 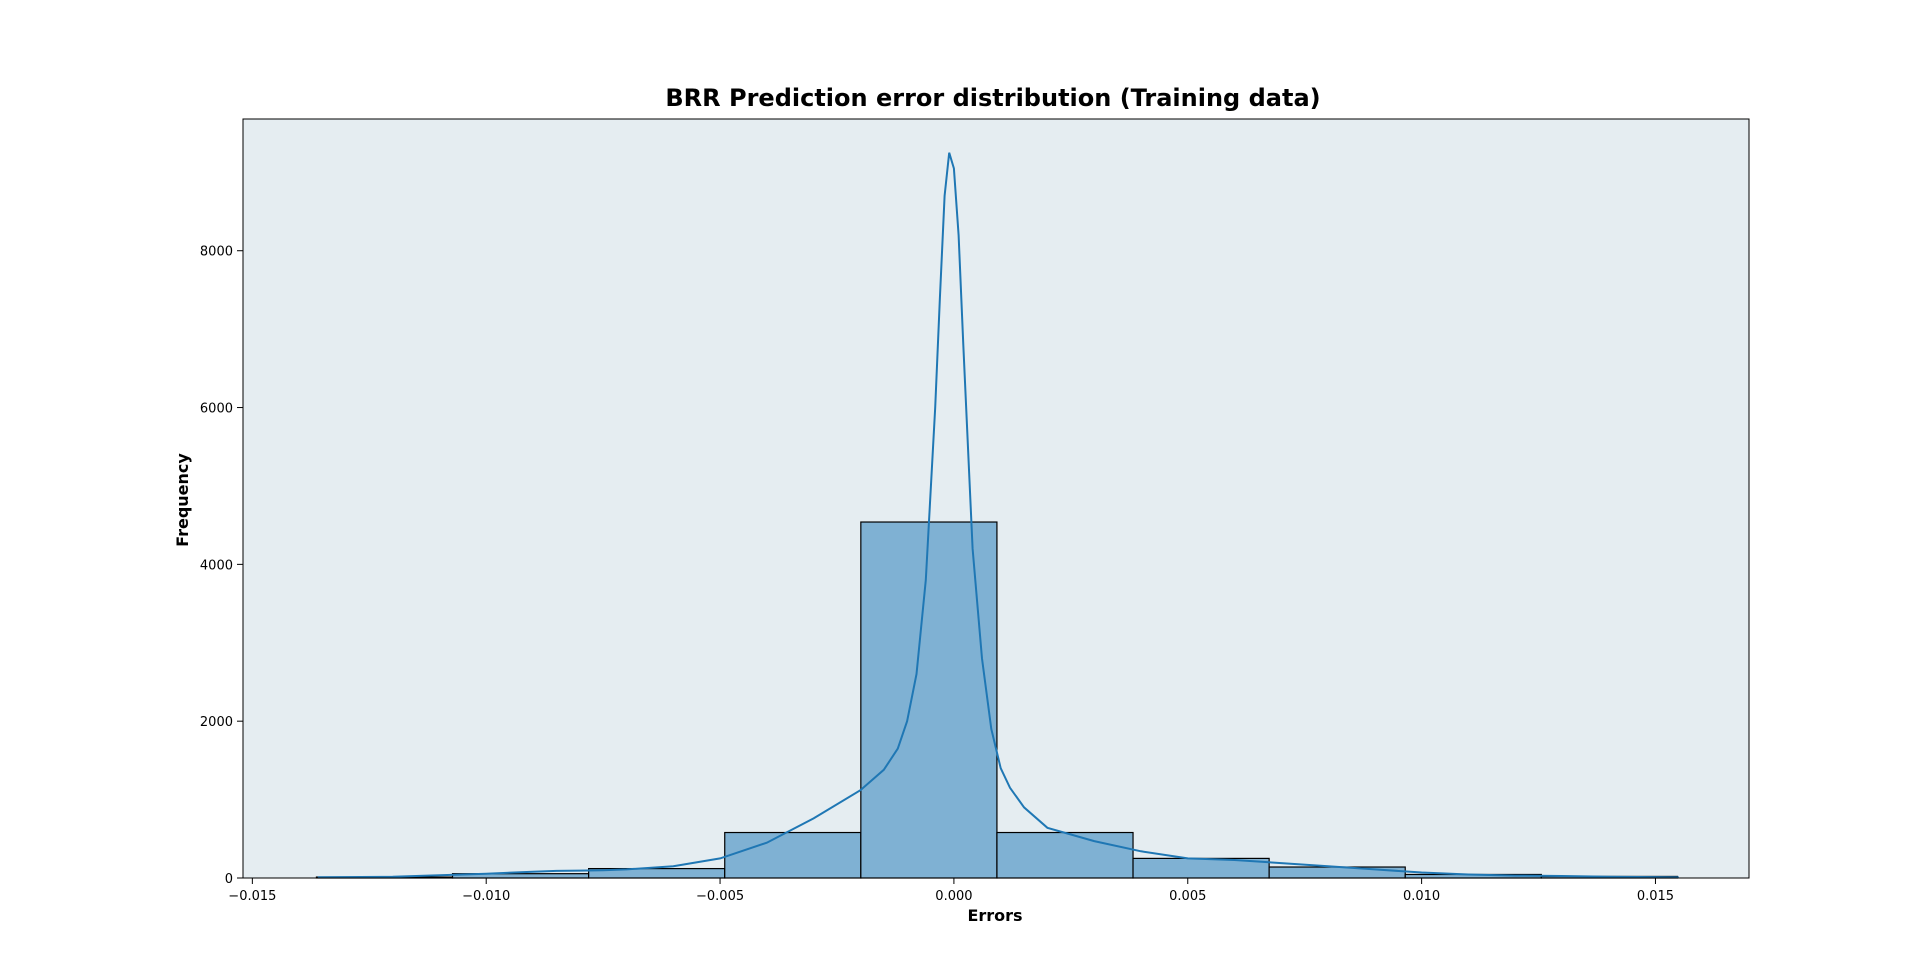 What do you see at coordinates (216, 409) in the screenshot?
I see `y-tick-label: 6000` at bounding box center [216, 409].